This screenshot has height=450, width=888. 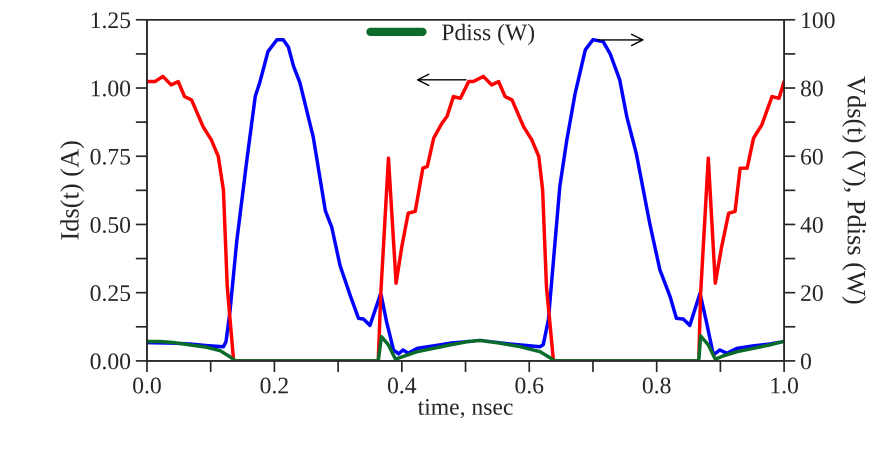 I want to click on x-axis-title: time, nsec, so click(x=465, y=408).